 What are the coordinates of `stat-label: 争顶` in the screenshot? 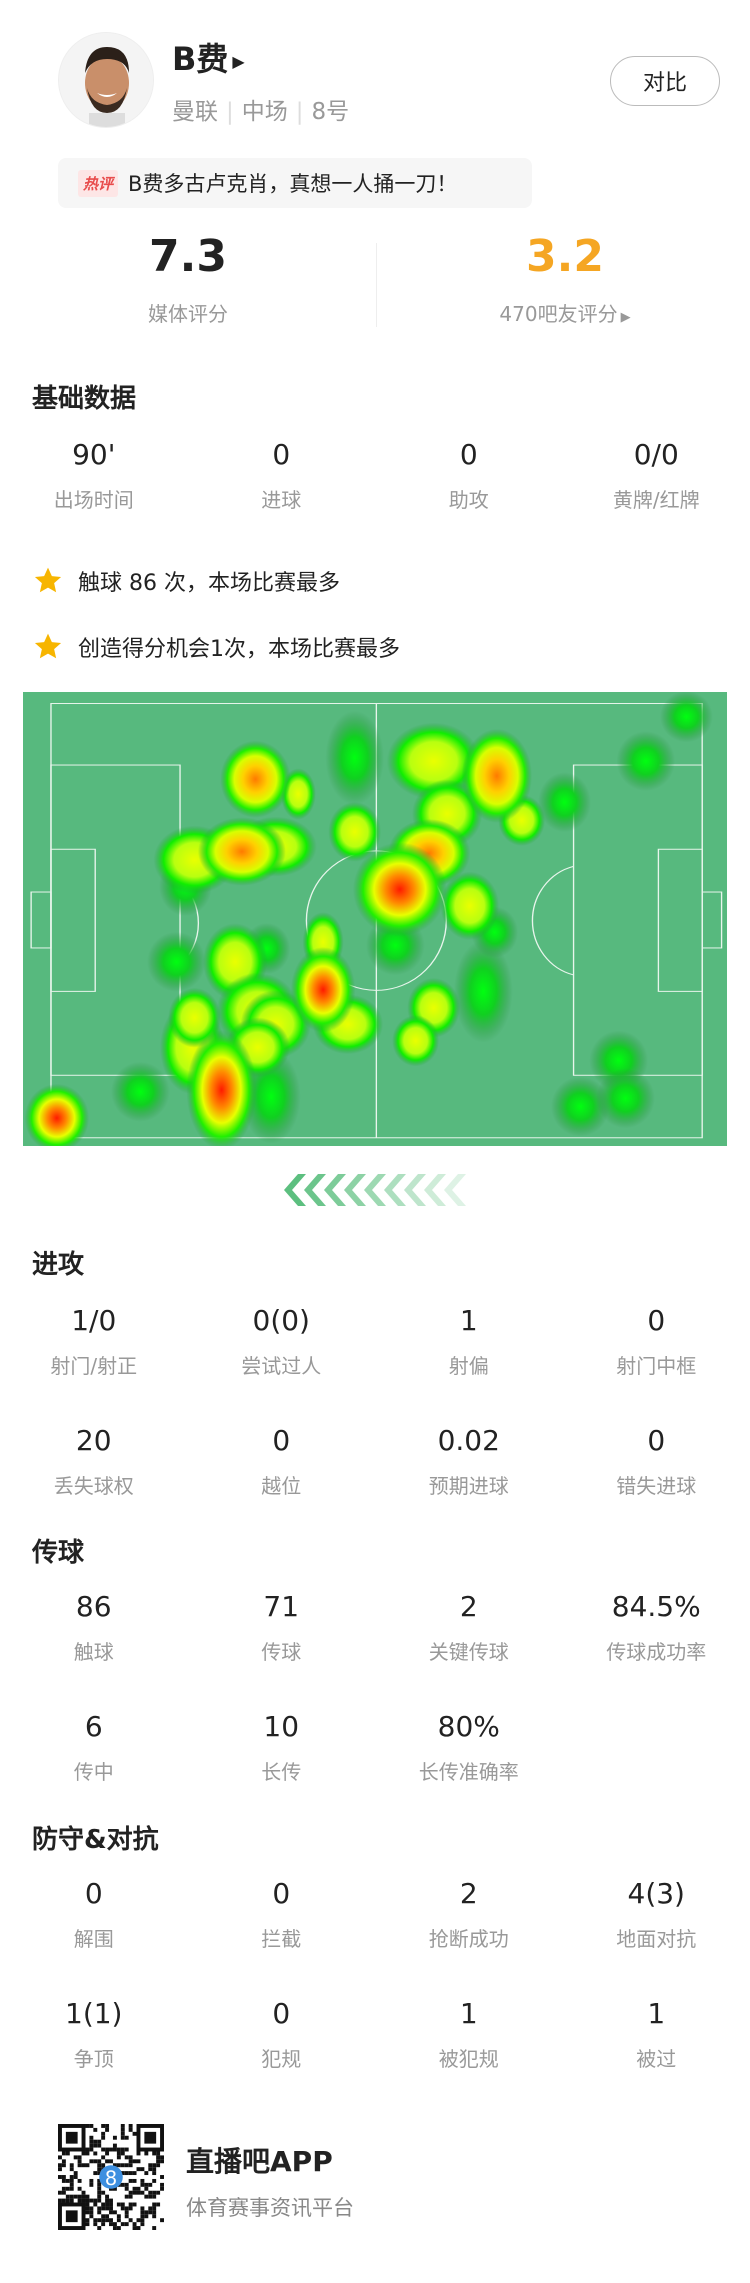 It's located at (93, 2059).